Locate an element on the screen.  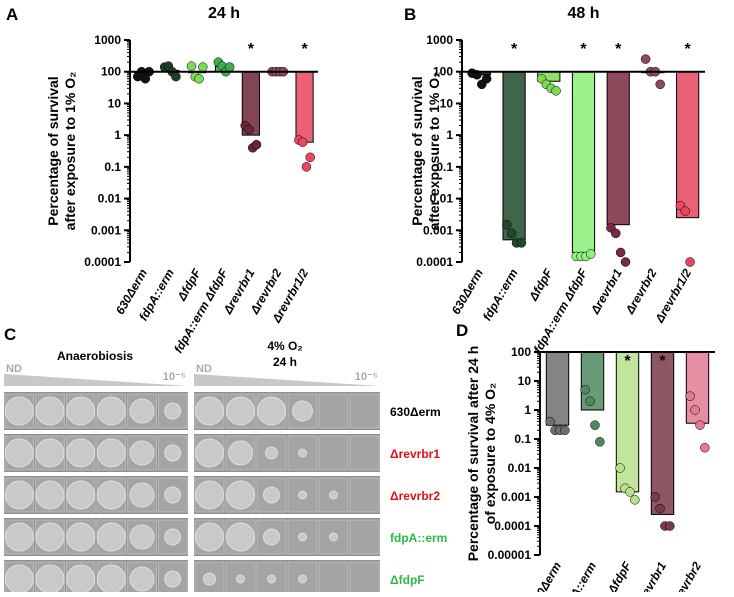
nd-label: ND is located at coordinates (204, 369).